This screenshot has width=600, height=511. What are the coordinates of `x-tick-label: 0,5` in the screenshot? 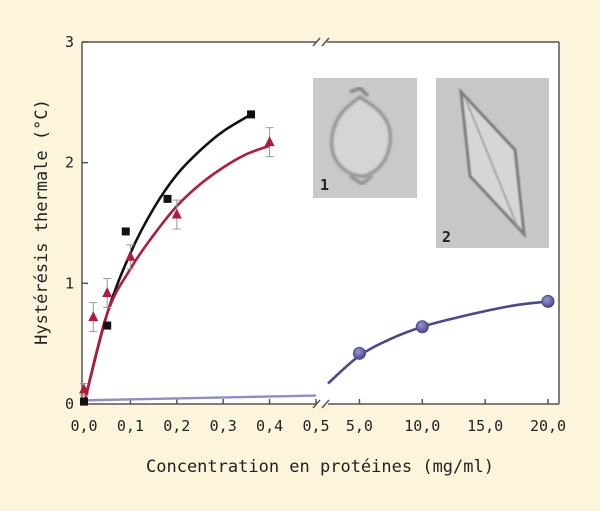 It's located at (315, 426).